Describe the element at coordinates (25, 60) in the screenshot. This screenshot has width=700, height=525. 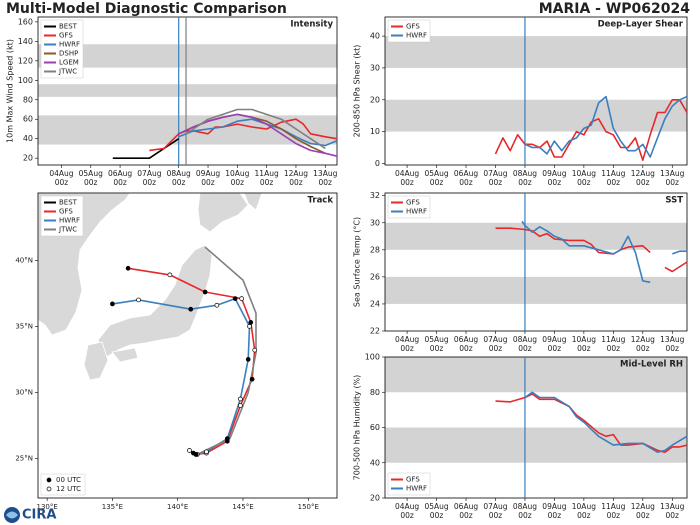
I see `y-tick-label: 120` at that location.